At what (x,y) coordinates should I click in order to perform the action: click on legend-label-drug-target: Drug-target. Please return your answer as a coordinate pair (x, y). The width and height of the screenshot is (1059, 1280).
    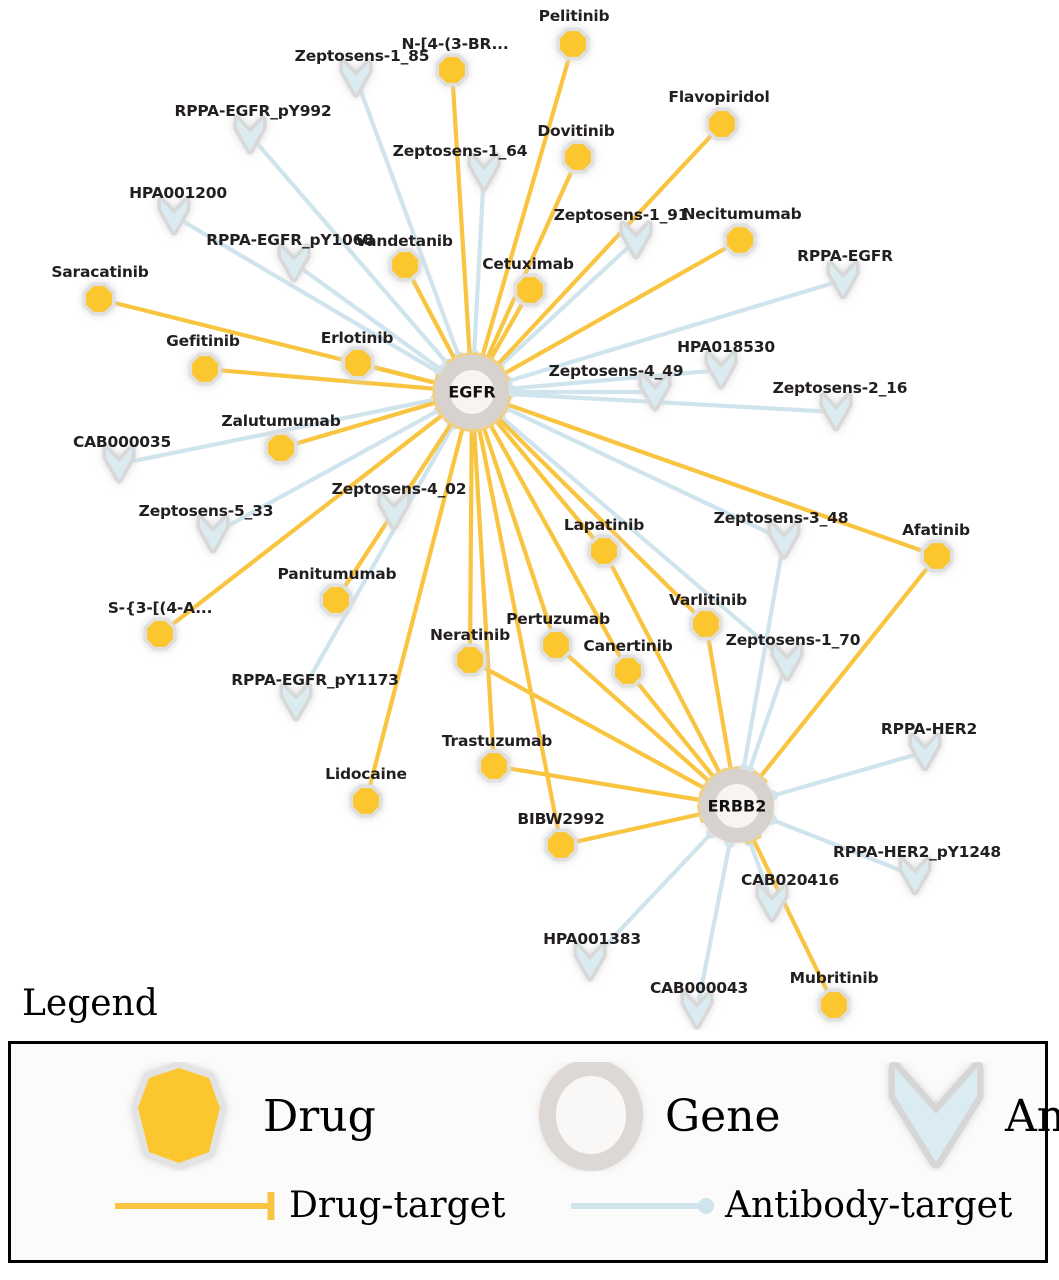
    Looking at the image, I should click on (397, 1205).